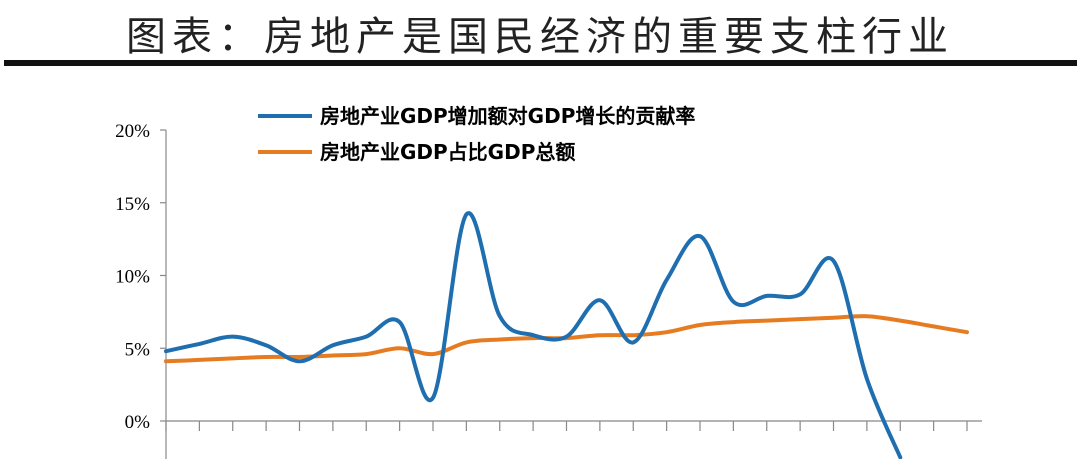 The width and height of the screenshot is (1080, 459). What do you see at coordinates (540, 37) in the screenshot?
I see `page-title: 图表：房地产是国民经济的重要支柱行业` at bounding box center [540, 37].